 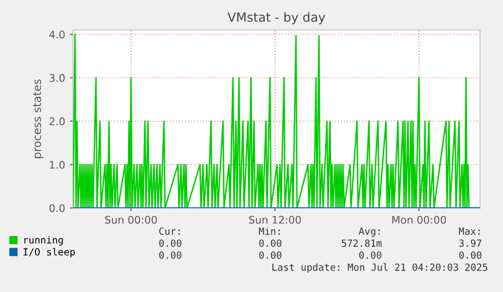 What do you see at coordinates (380, 268) in the screenshot?
I see `text: Last update: Mon Jul 21 04:20:03 2025` at bounding box center [380, 268].